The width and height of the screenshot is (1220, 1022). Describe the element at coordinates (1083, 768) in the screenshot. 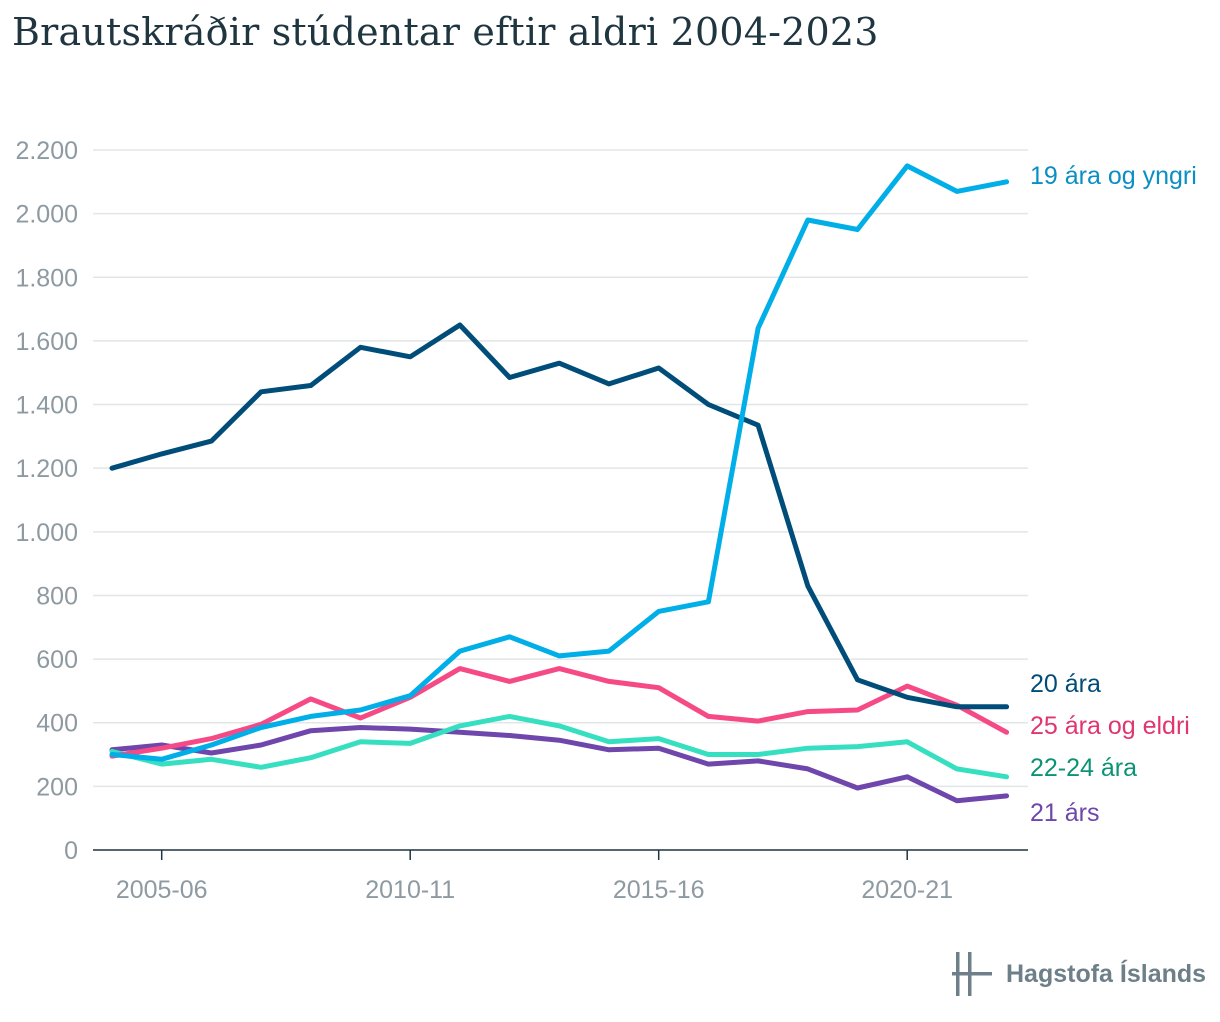

I see `series-label: 22-24 ára` at that location.